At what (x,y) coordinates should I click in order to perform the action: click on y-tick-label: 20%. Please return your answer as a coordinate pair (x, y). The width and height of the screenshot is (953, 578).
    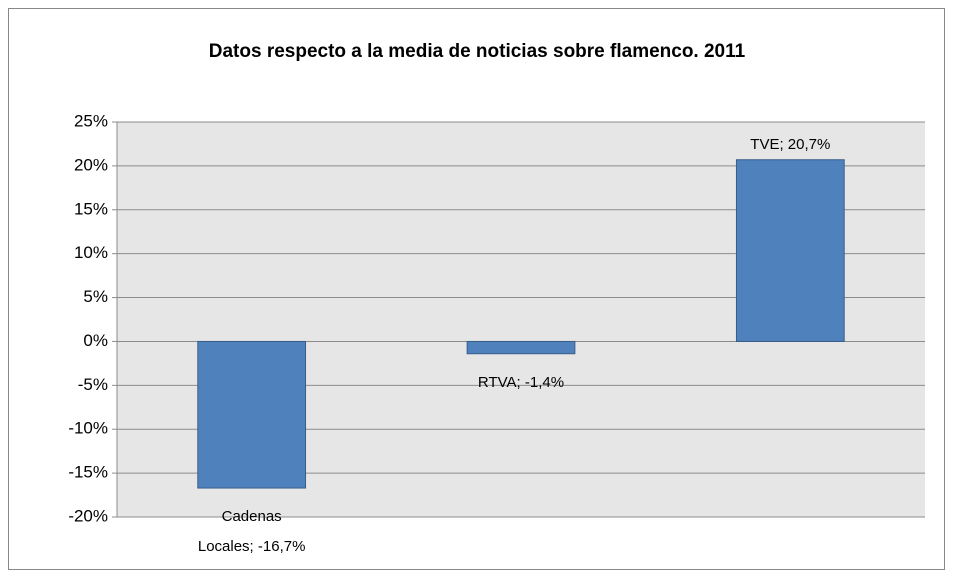
    Looking at the image, I should click on (91, 164).